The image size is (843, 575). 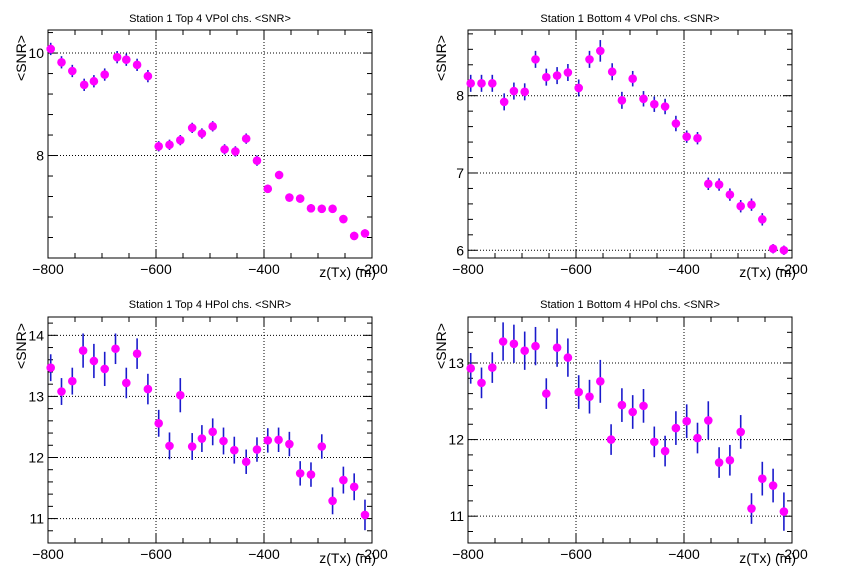 I want to click on y-tick-label: 6, so click(x=460, y=250).